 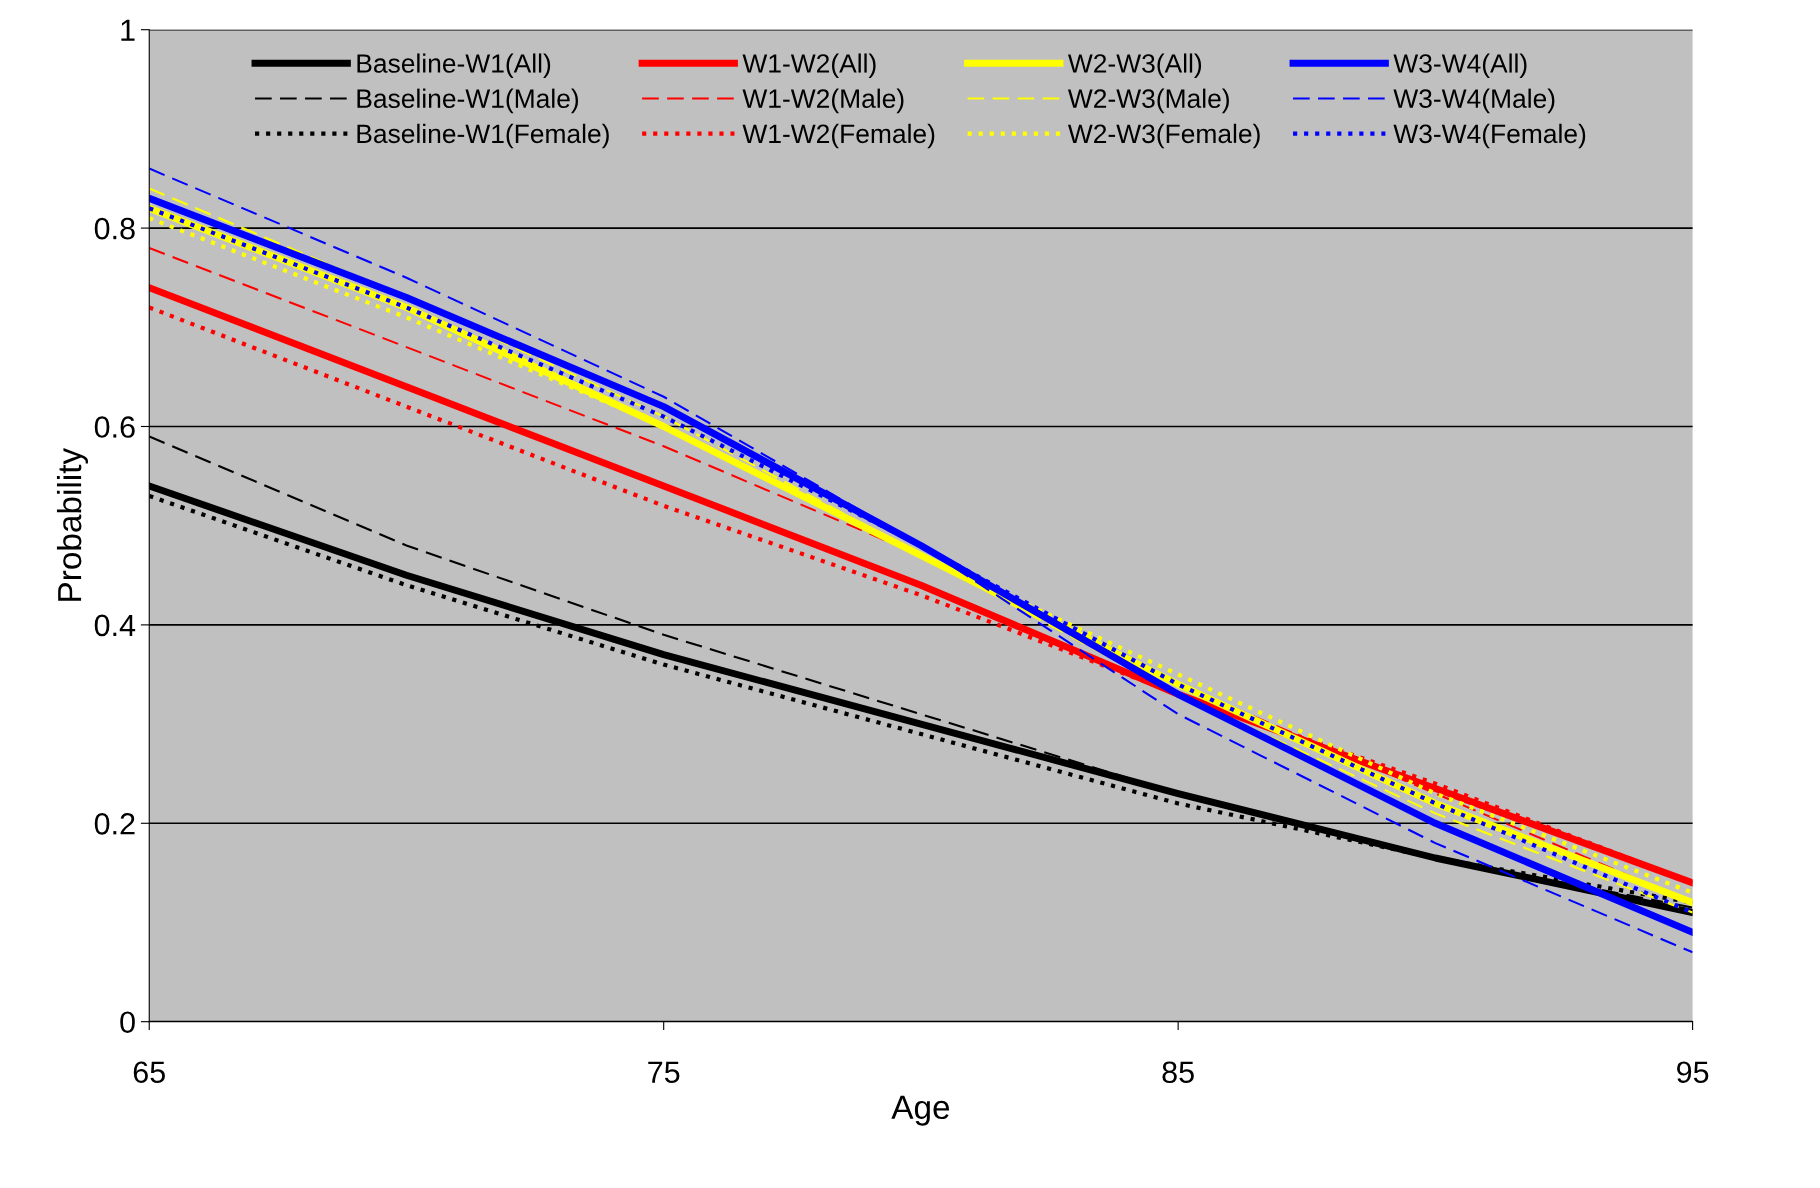 What do you see at coordinates (1134, 66) in the screenshot?
I see `legend-label: W2-W3(All)` at bounding box center [1134, 66].